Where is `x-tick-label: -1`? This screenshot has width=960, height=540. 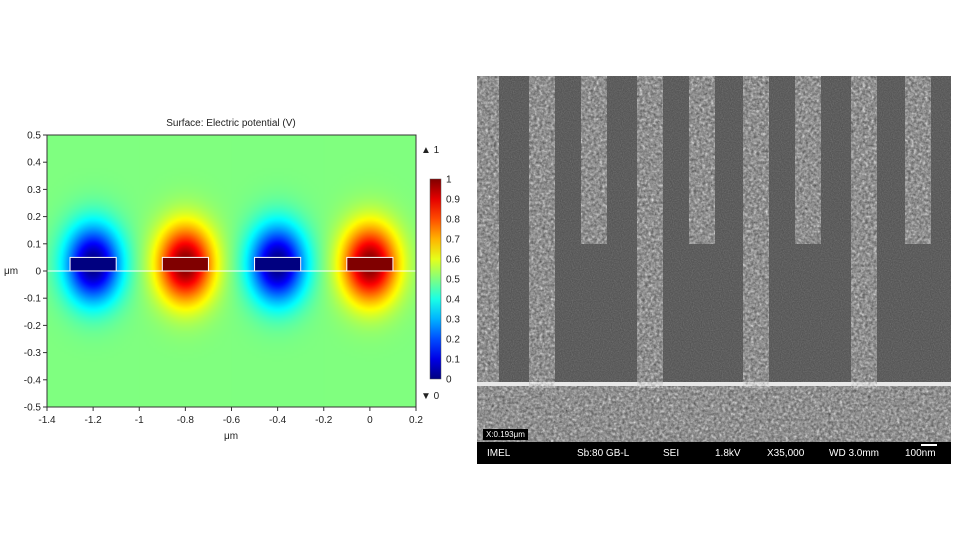
x-tick-label: -1 is located at coordinates (139, 420).